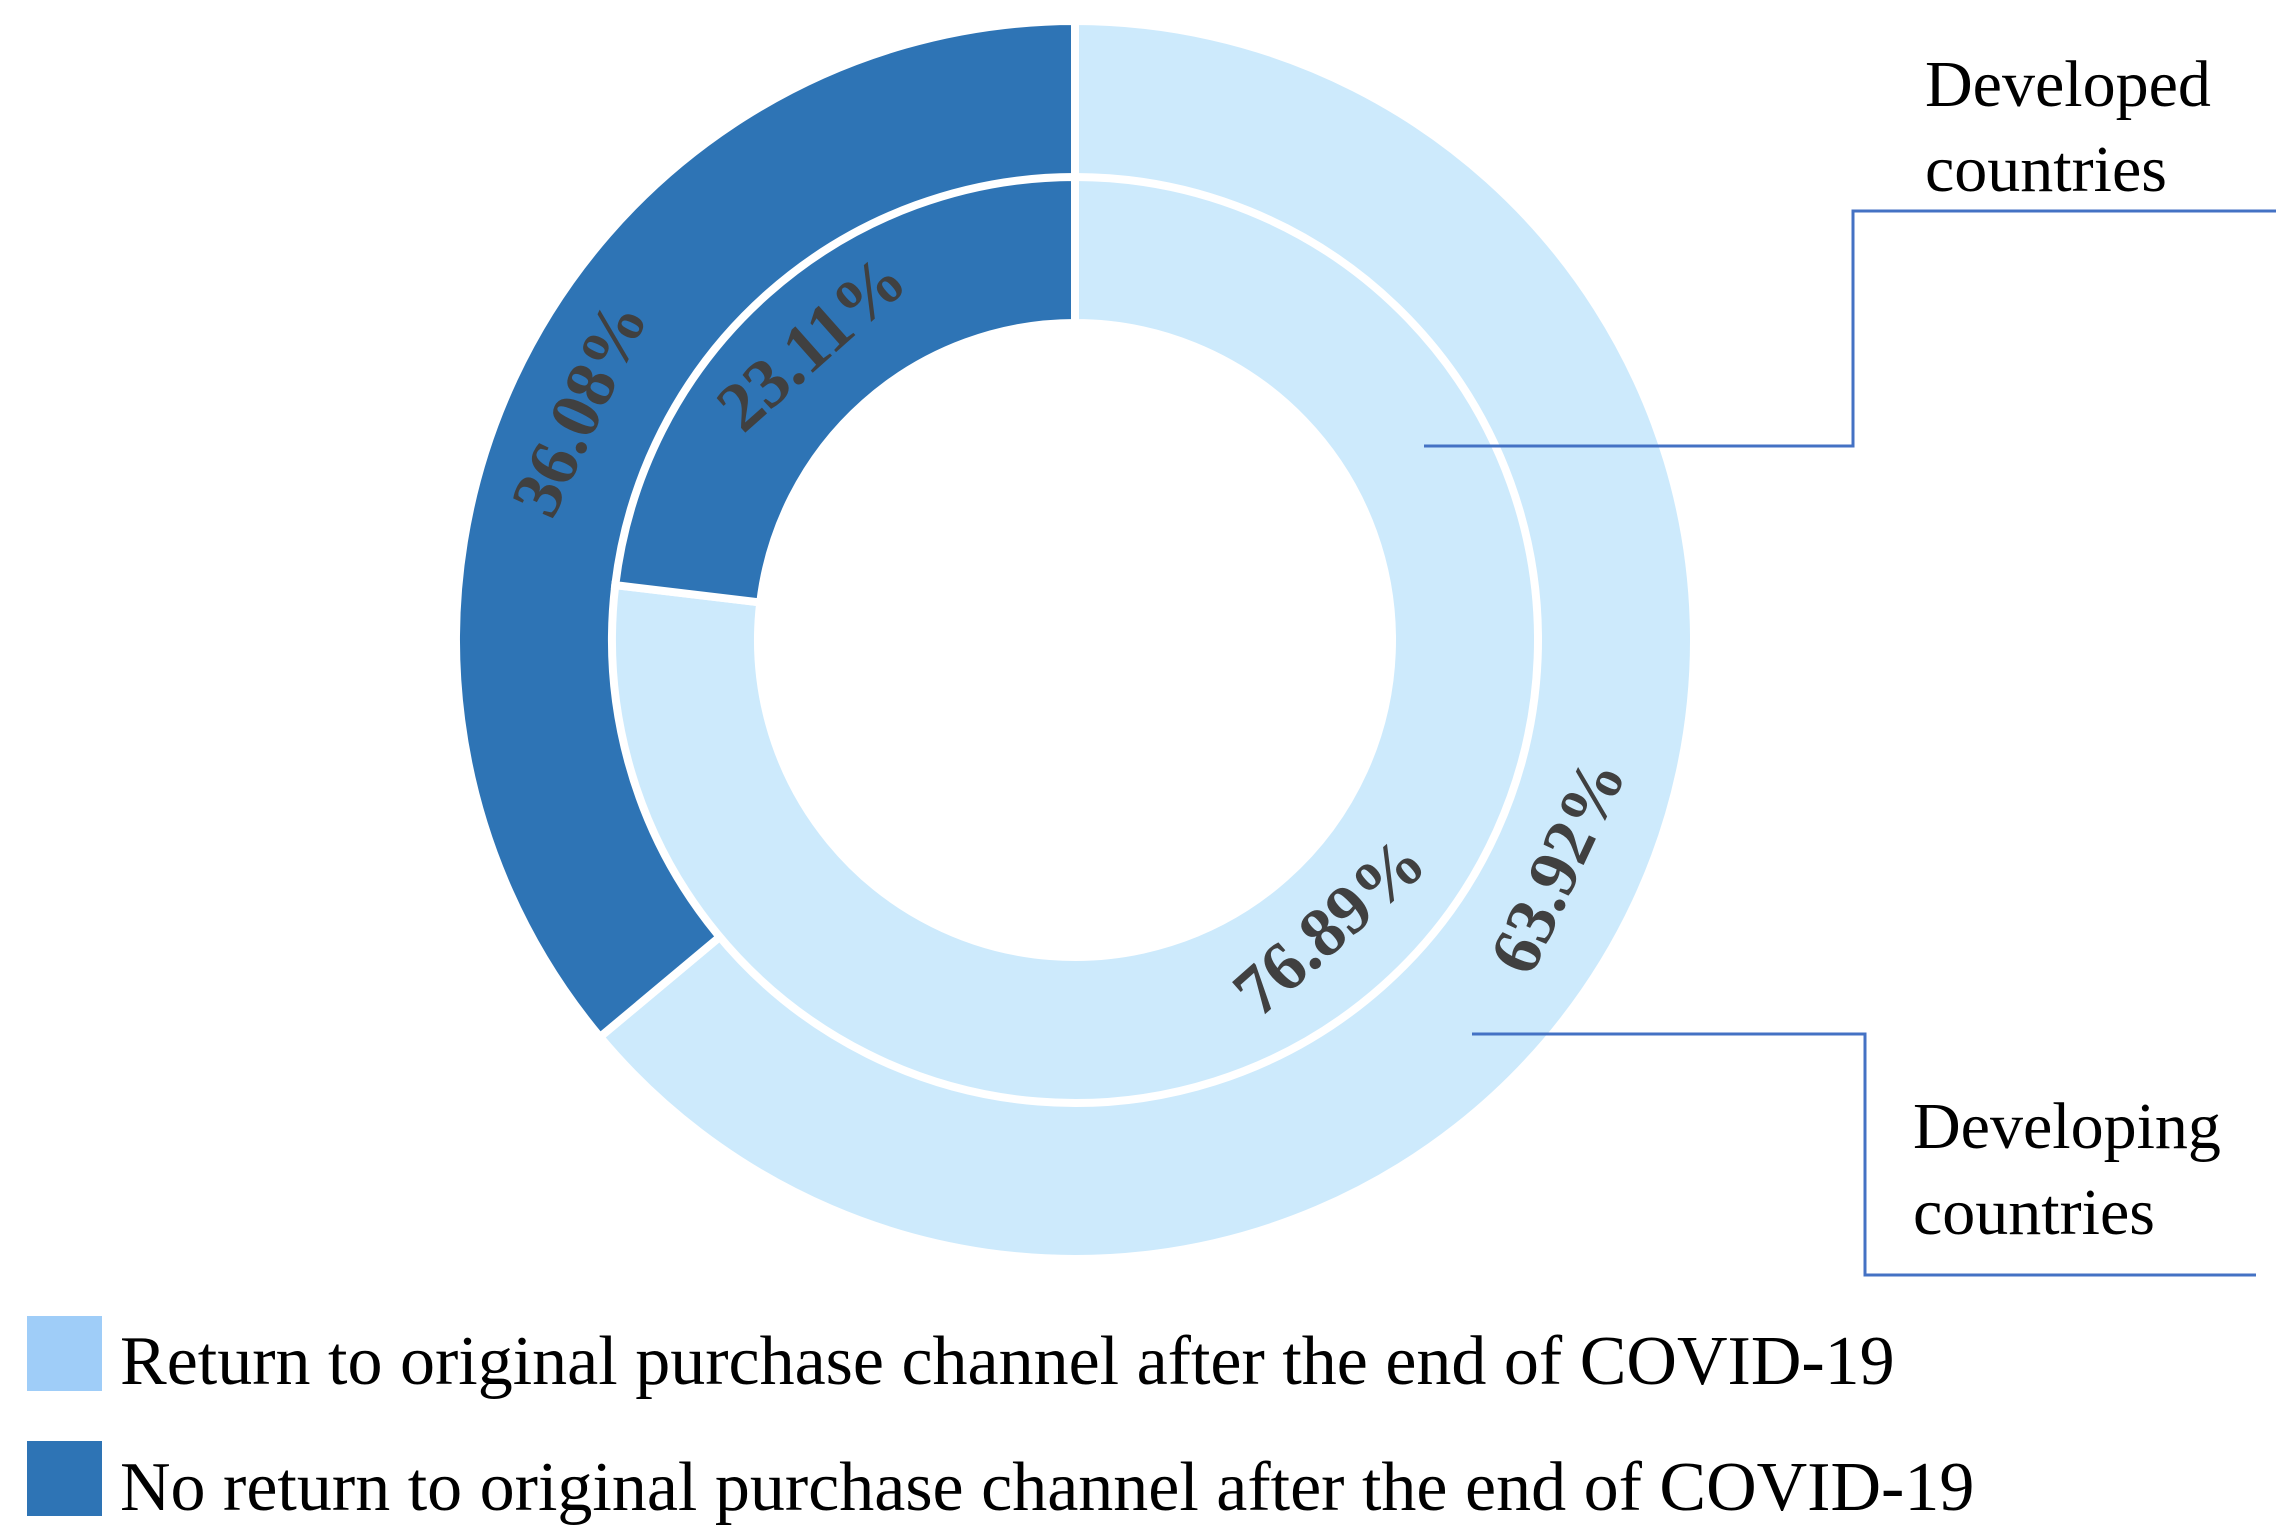 Image resolution: width=2292 pixels, height=1532 pixels. I want to click on inner-ring-slice-no-return, so click(844, 389).